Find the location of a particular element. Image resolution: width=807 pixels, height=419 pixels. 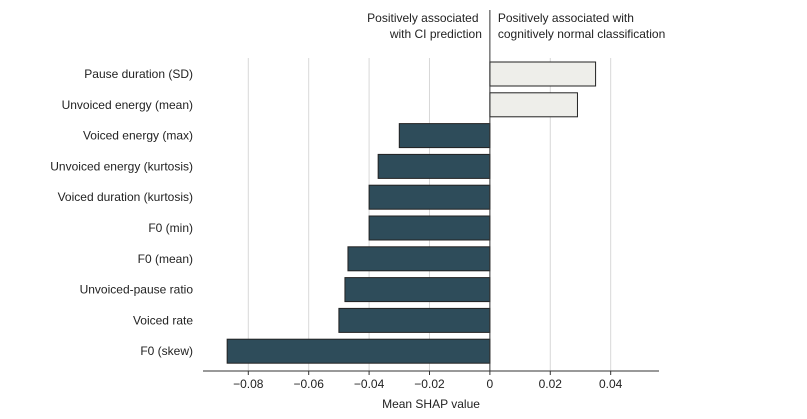

x-tick-label: −0.08 is located at coordinates (248, 384).